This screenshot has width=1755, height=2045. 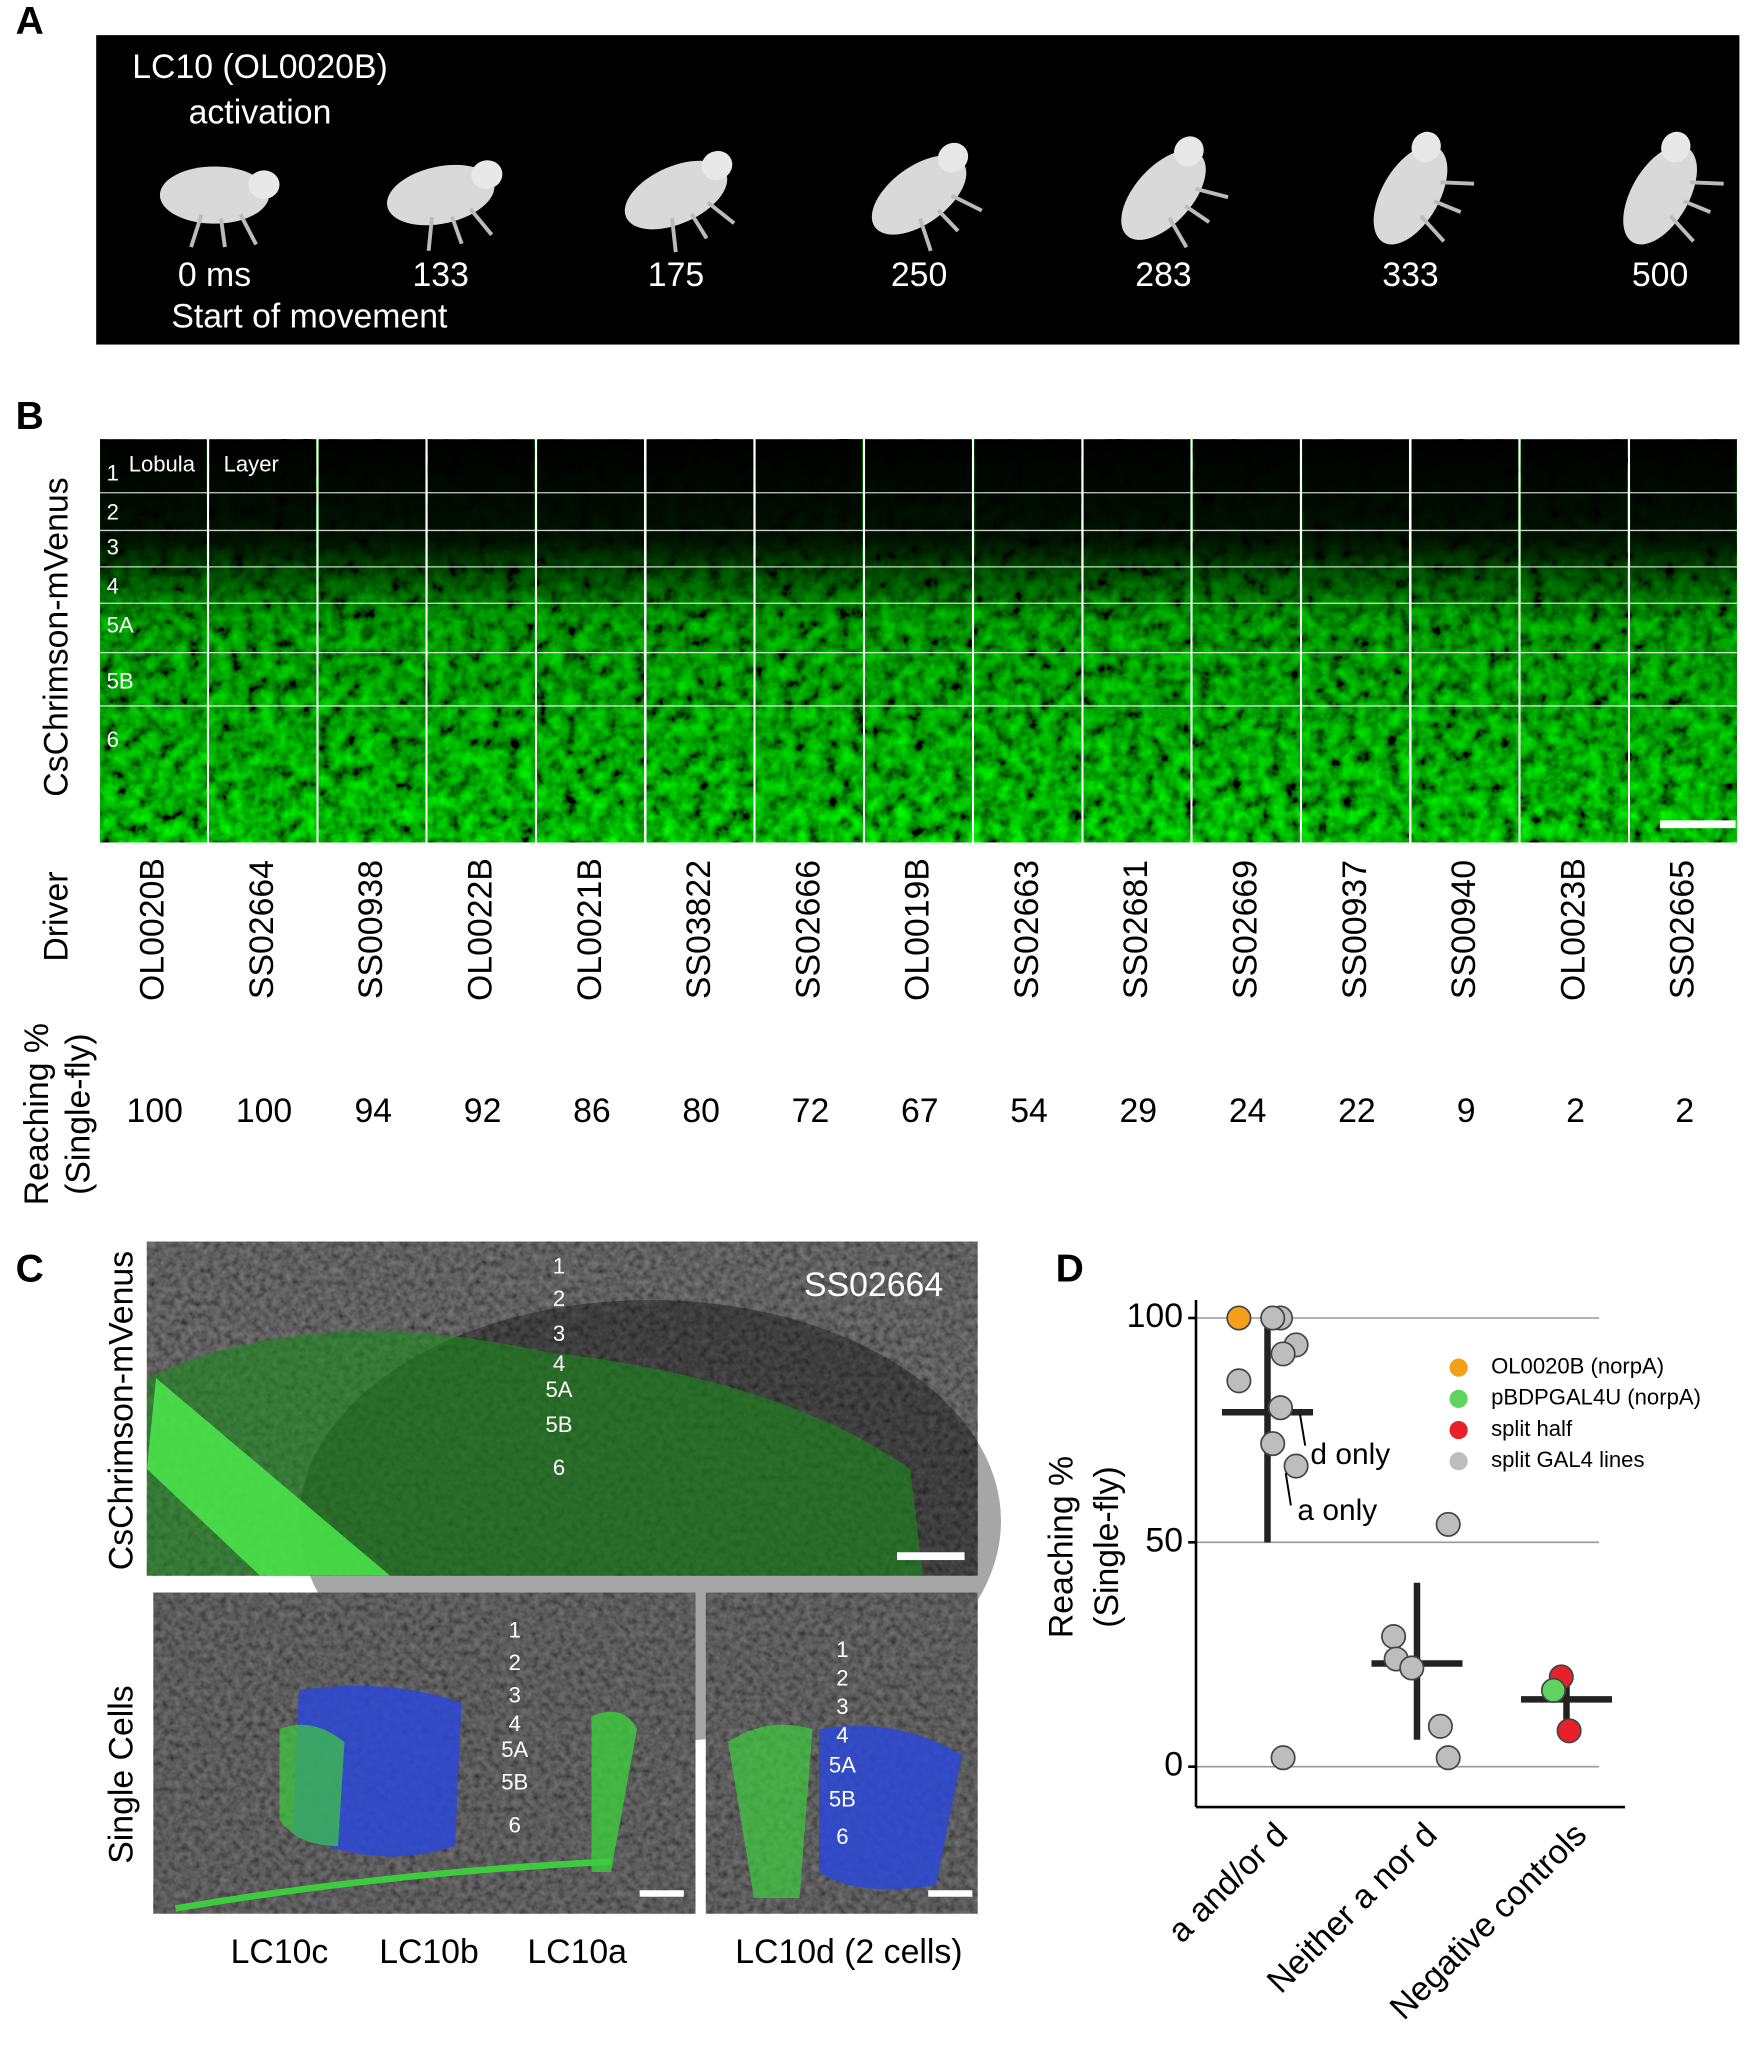 I want to click on scale-bar, so click(x=1698, y=824).